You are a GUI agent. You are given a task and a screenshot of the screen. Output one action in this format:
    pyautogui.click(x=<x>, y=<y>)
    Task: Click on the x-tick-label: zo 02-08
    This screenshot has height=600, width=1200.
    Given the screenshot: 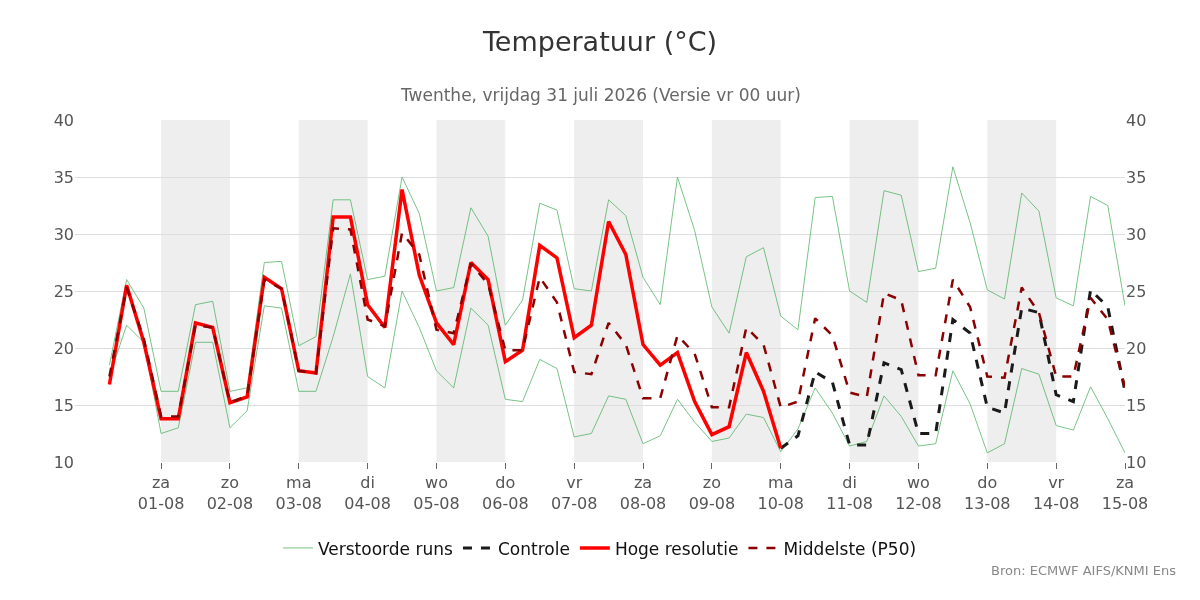 What is the action you would take?
    pyautogui.click(x=230, y=493)
    